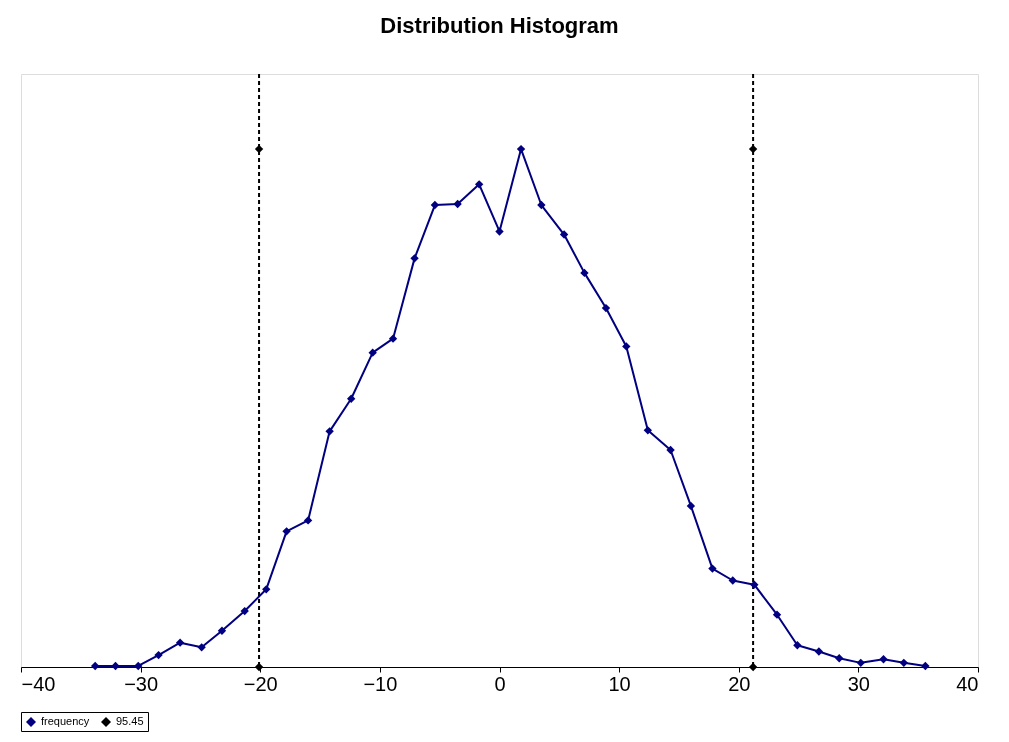 This screenshot has width=1009, height=742. I want to click on x-tick-label: −30, so click(141, 683).